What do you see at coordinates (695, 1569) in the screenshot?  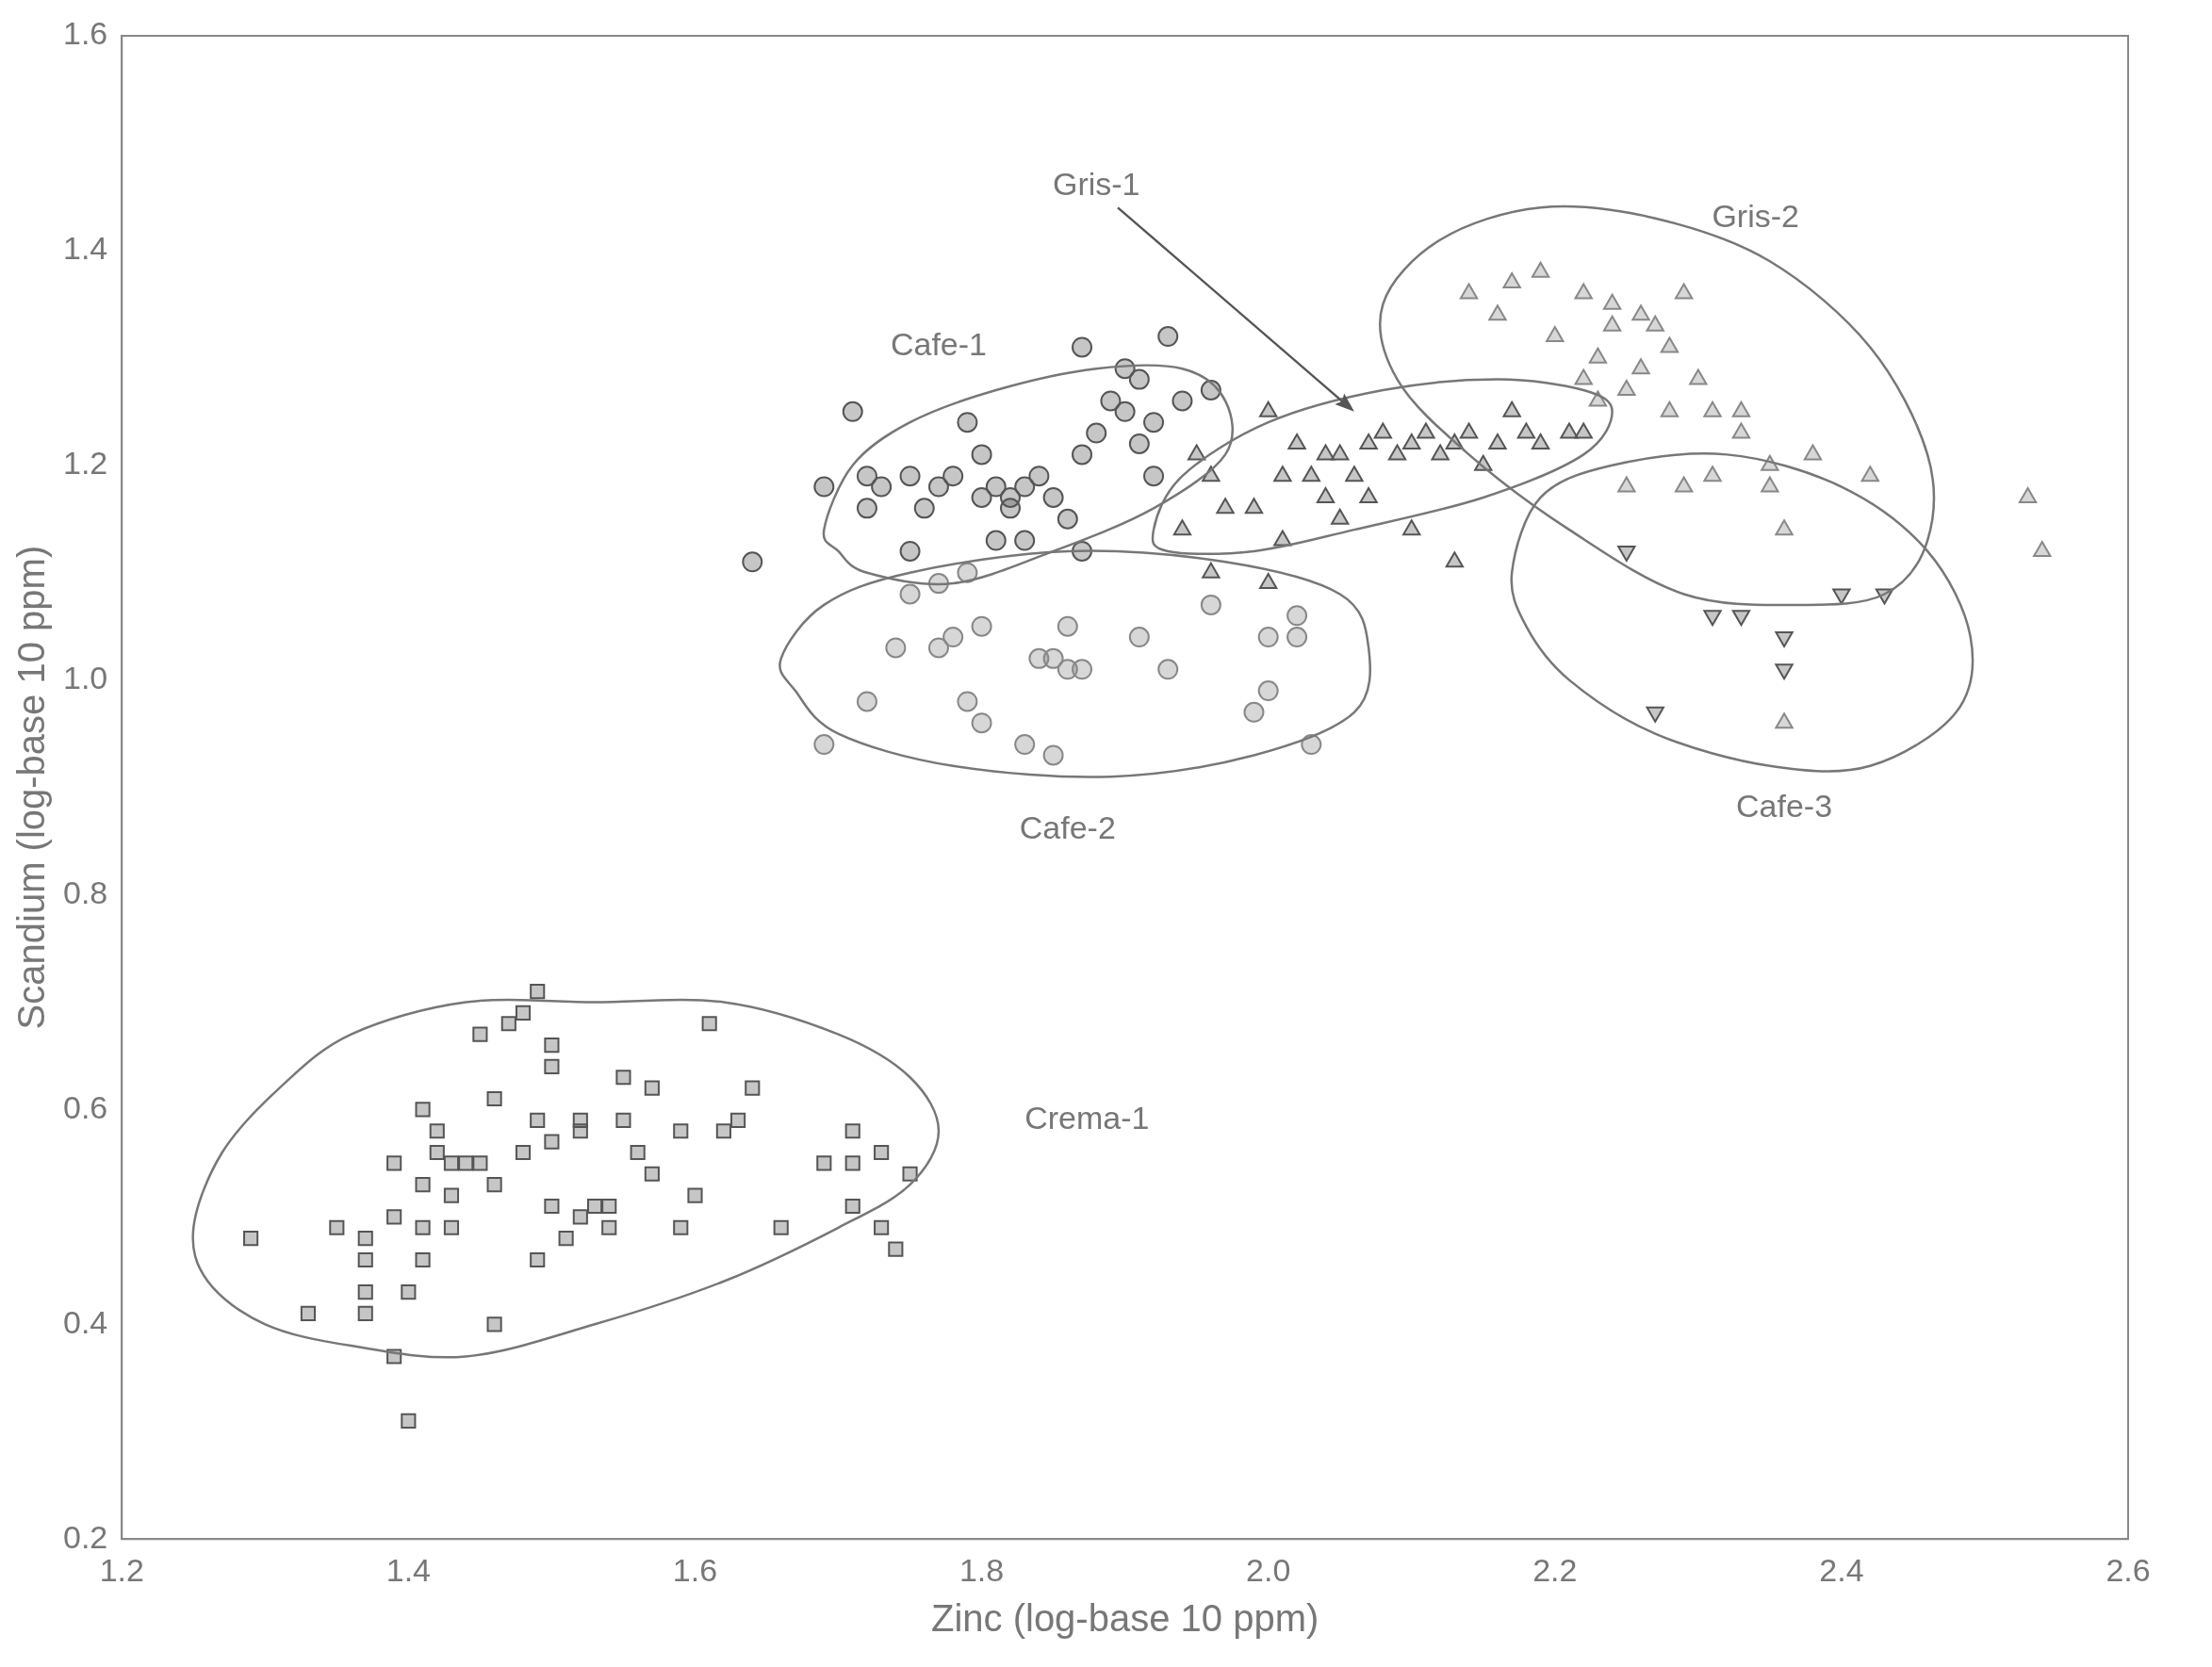 I see `x-tick-label: 1.6` at bounding box center [695, 1569].